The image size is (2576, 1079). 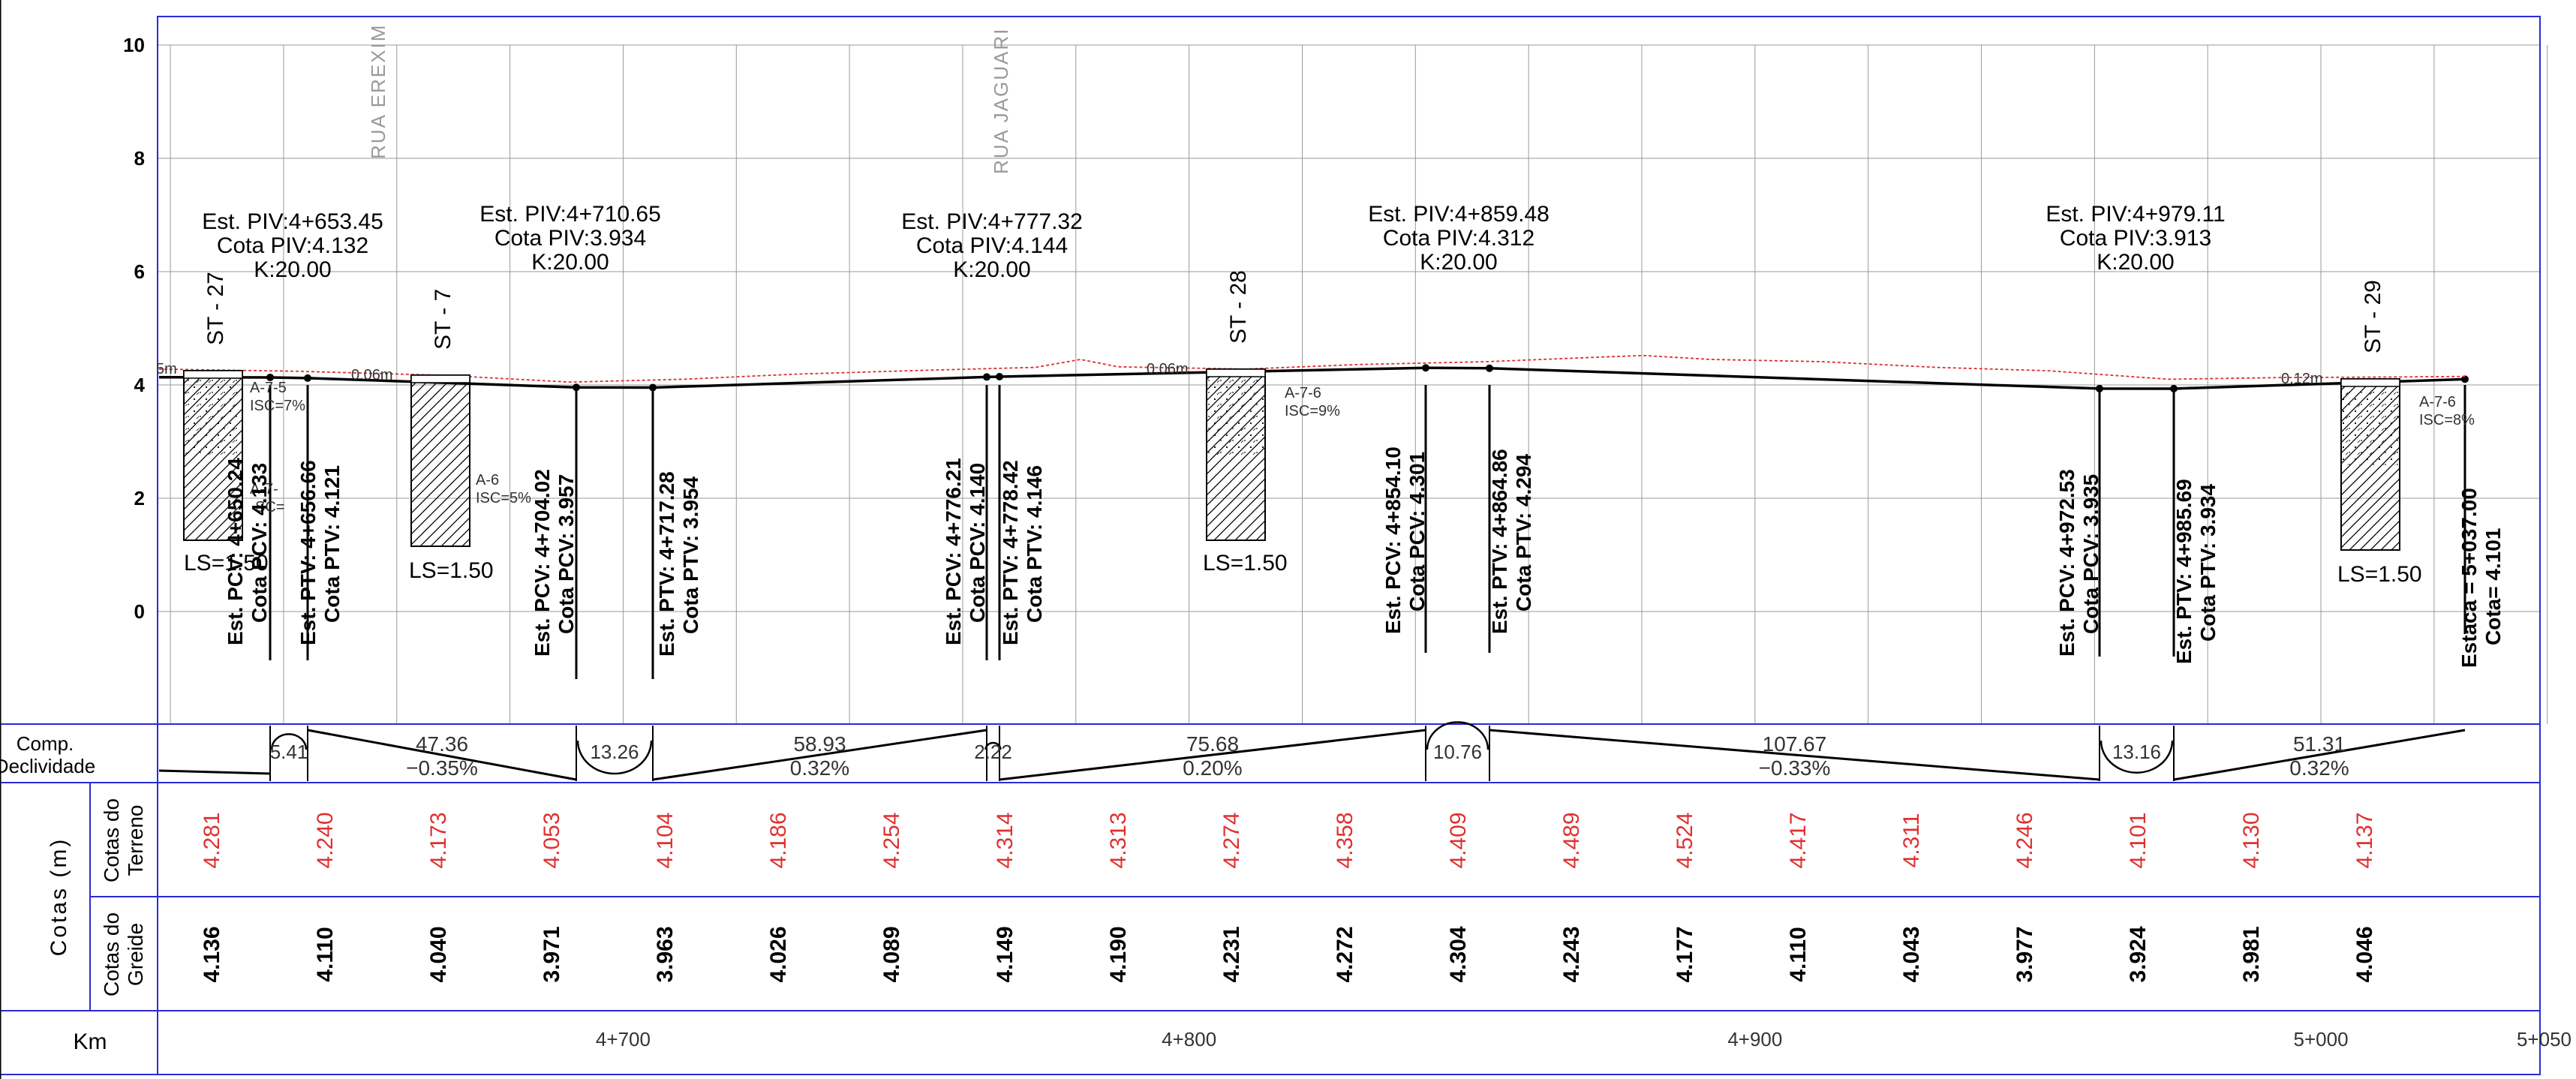 I want to click on sounding-isc: ISC=8%, so click(x=2447, y=420).